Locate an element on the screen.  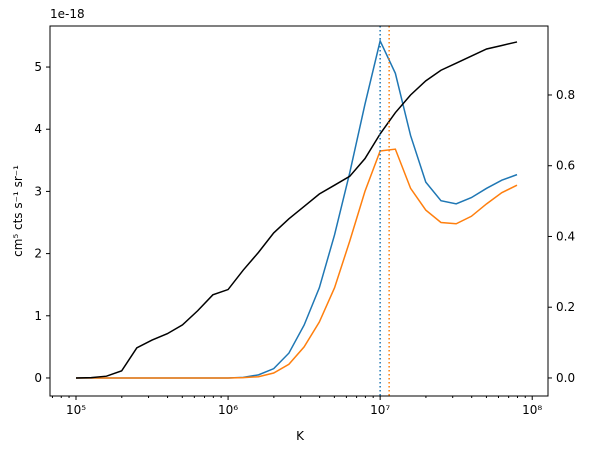
x-tick-label: 10⁷ is located at coordinates (380, 410).